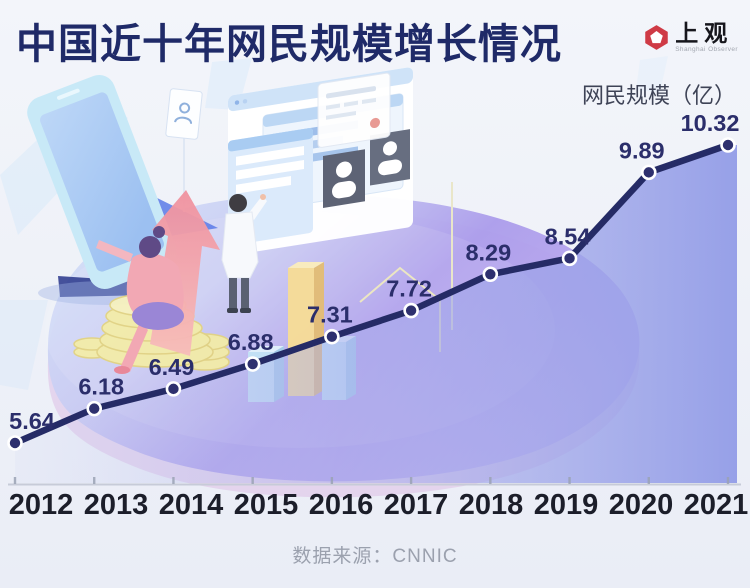 This screenshot has height=588, width=750. I want to click on x-axis-year-label: 2019, so click(566, 505).